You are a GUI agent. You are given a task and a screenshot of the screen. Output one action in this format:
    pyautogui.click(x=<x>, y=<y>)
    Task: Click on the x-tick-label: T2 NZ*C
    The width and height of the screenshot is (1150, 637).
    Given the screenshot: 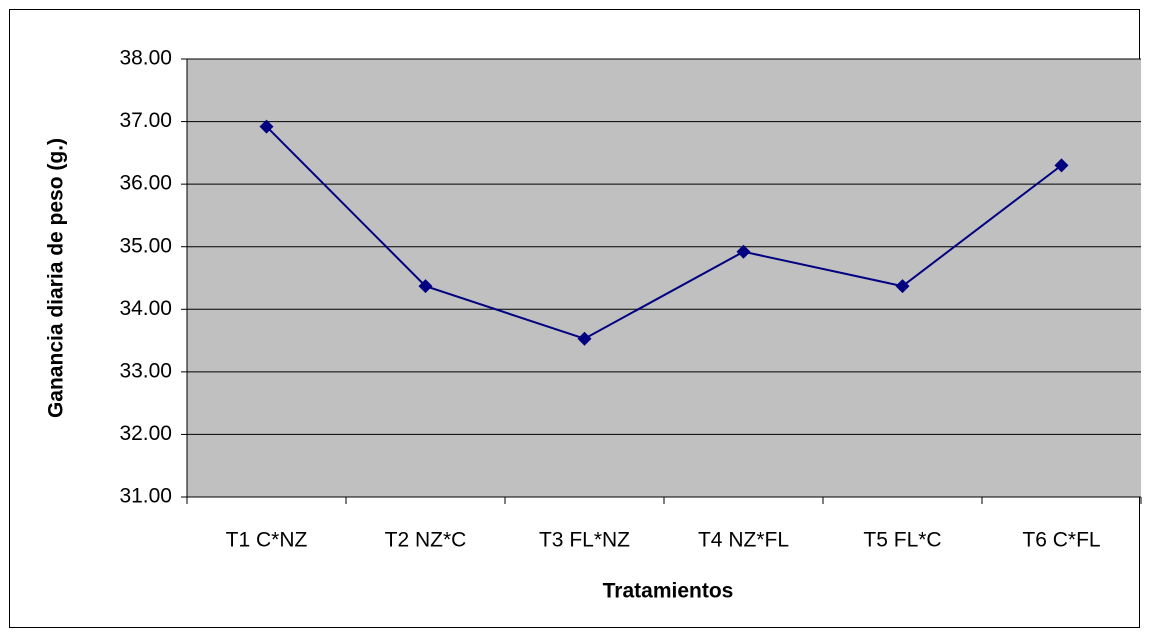 What is the action you would take?
    pyautogui.click(x=426, y=540)
    